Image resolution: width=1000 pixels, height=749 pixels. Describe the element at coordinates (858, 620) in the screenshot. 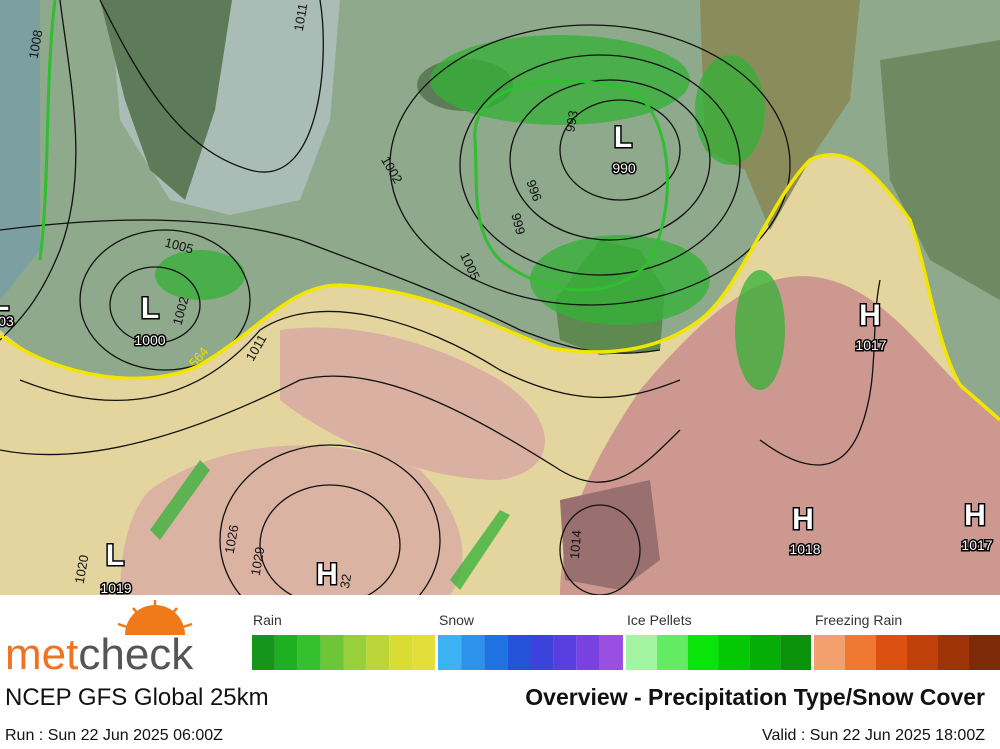

I see `legend-label: Freezing Rain` at that location.